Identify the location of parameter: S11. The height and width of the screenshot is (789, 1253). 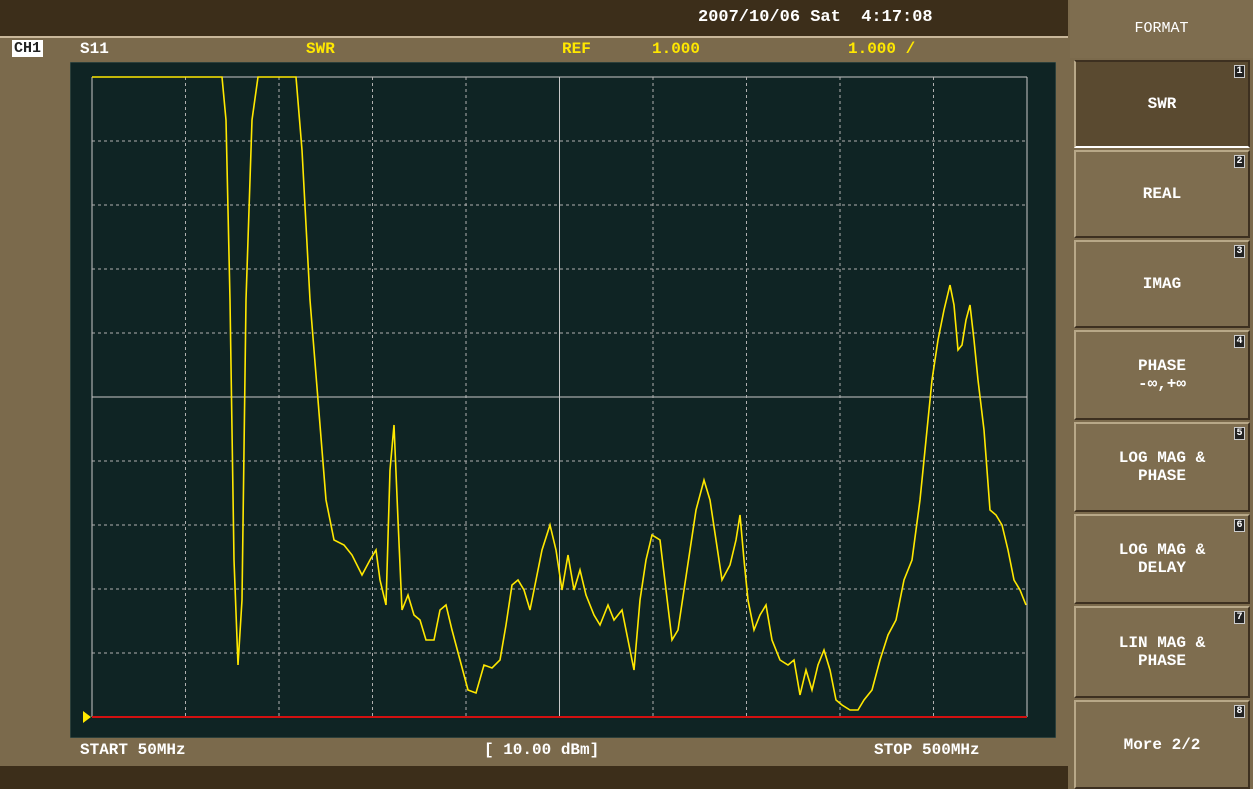
(94, 49).